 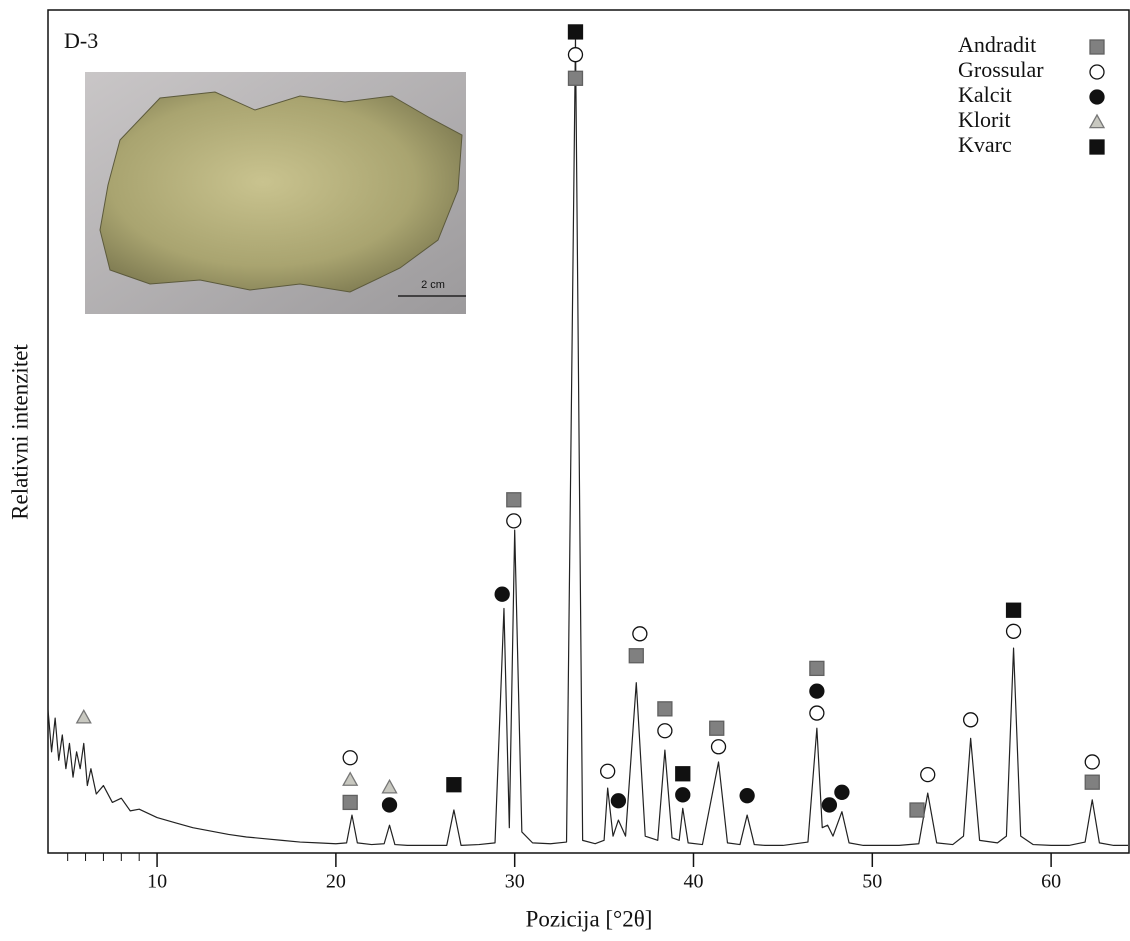 What do you see at coordinates (589, 918) in the screenshot?
I see `x-axis-label: Pozicija [°2θ]` at bounding box center [589, 918].